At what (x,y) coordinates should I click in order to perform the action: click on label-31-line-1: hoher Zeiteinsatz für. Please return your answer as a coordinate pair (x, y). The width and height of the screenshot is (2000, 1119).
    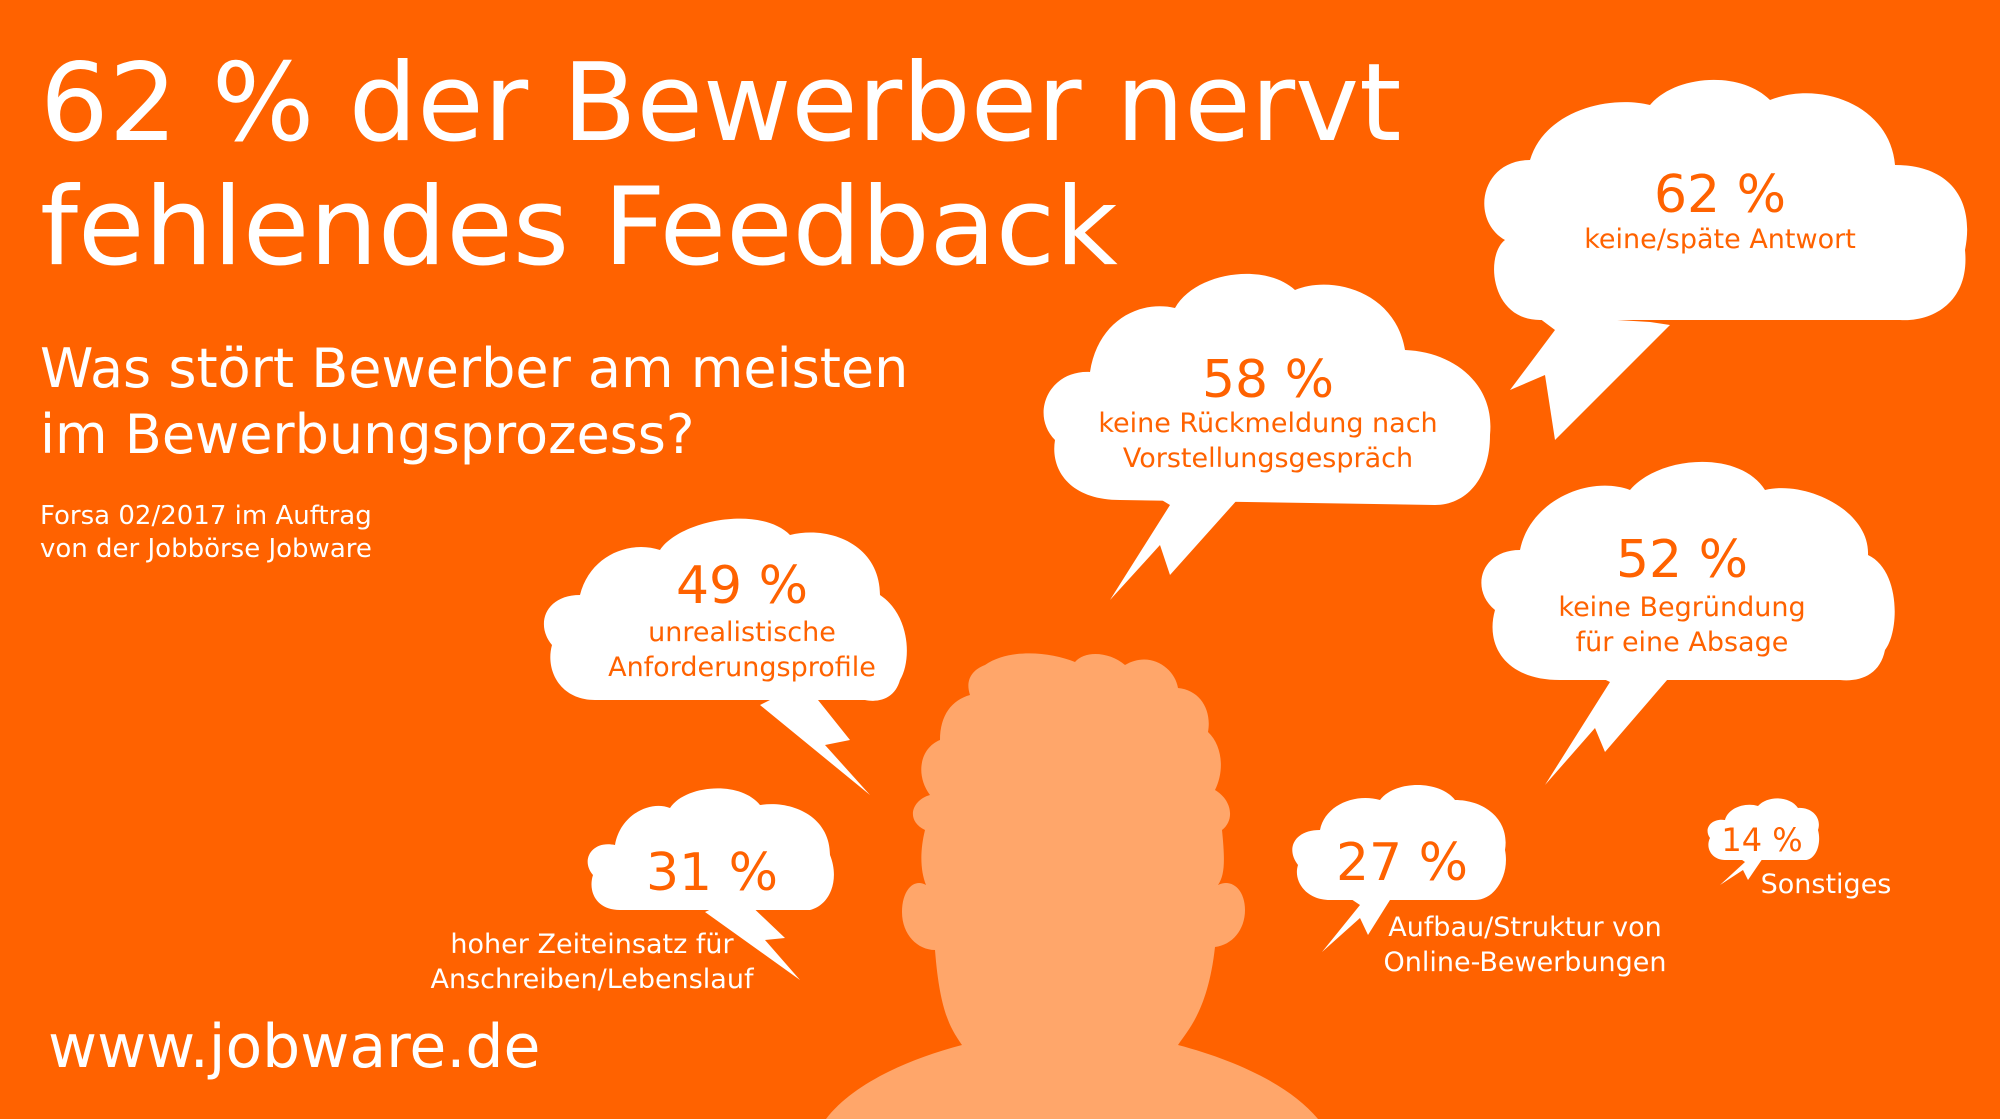
    Looking at the image, I should click on (592, 944).